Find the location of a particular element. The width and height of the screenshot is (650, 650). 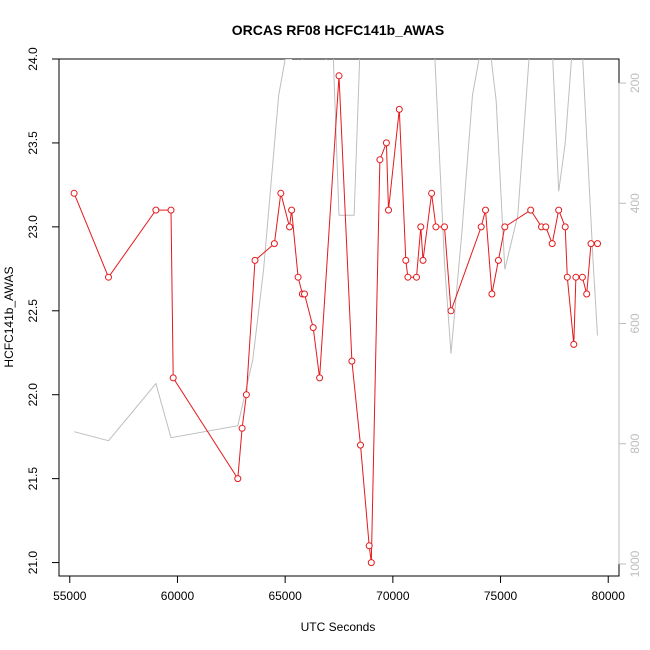

y-tick-label: 22.0 is located at coordinates (33, 395).